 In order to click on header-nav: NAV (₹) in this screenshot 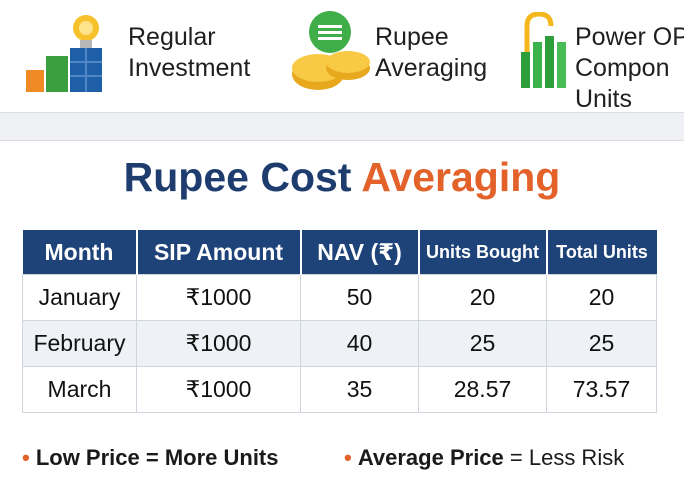, I will do `click(360, 252)`.